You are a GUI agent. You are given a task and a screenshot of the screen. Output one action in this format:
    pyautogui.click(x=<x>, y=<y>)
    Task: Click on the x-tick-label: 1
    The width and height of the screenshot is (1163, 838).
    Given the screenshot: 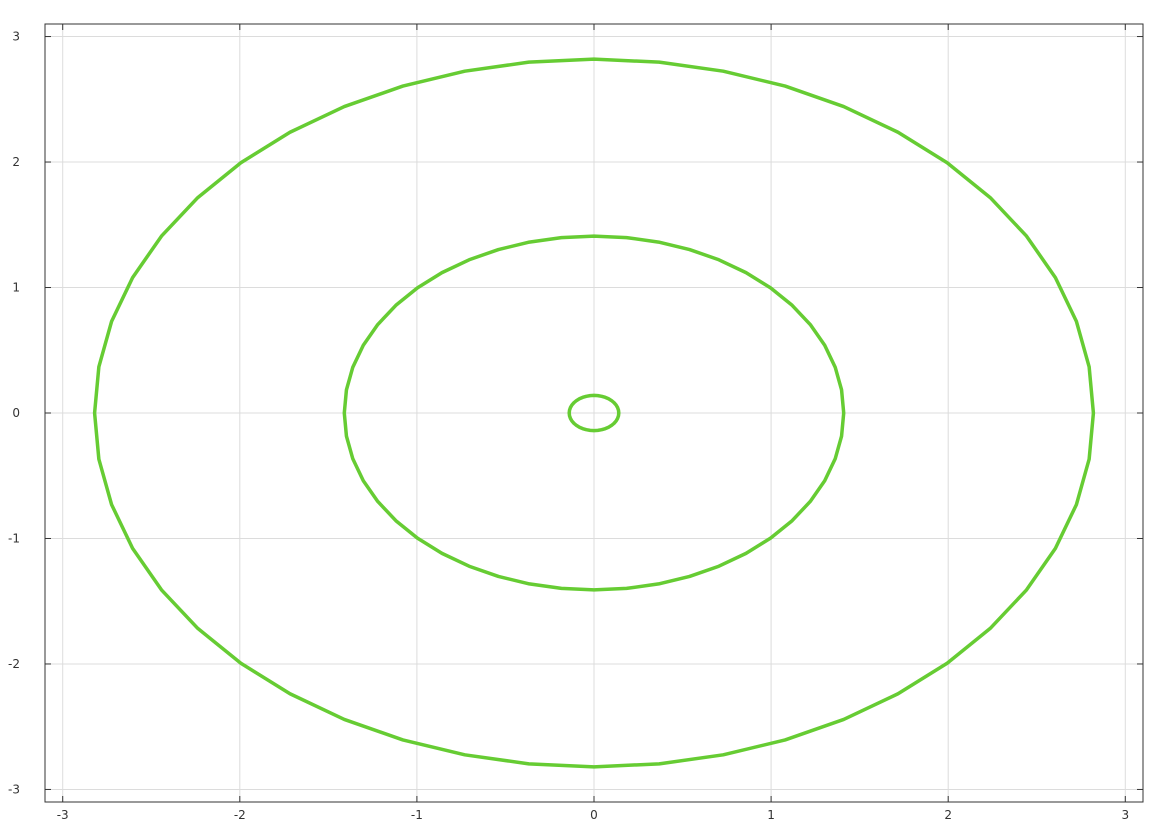 What is the action you would take?
    pyautogui.click(x=771, y=815)
    